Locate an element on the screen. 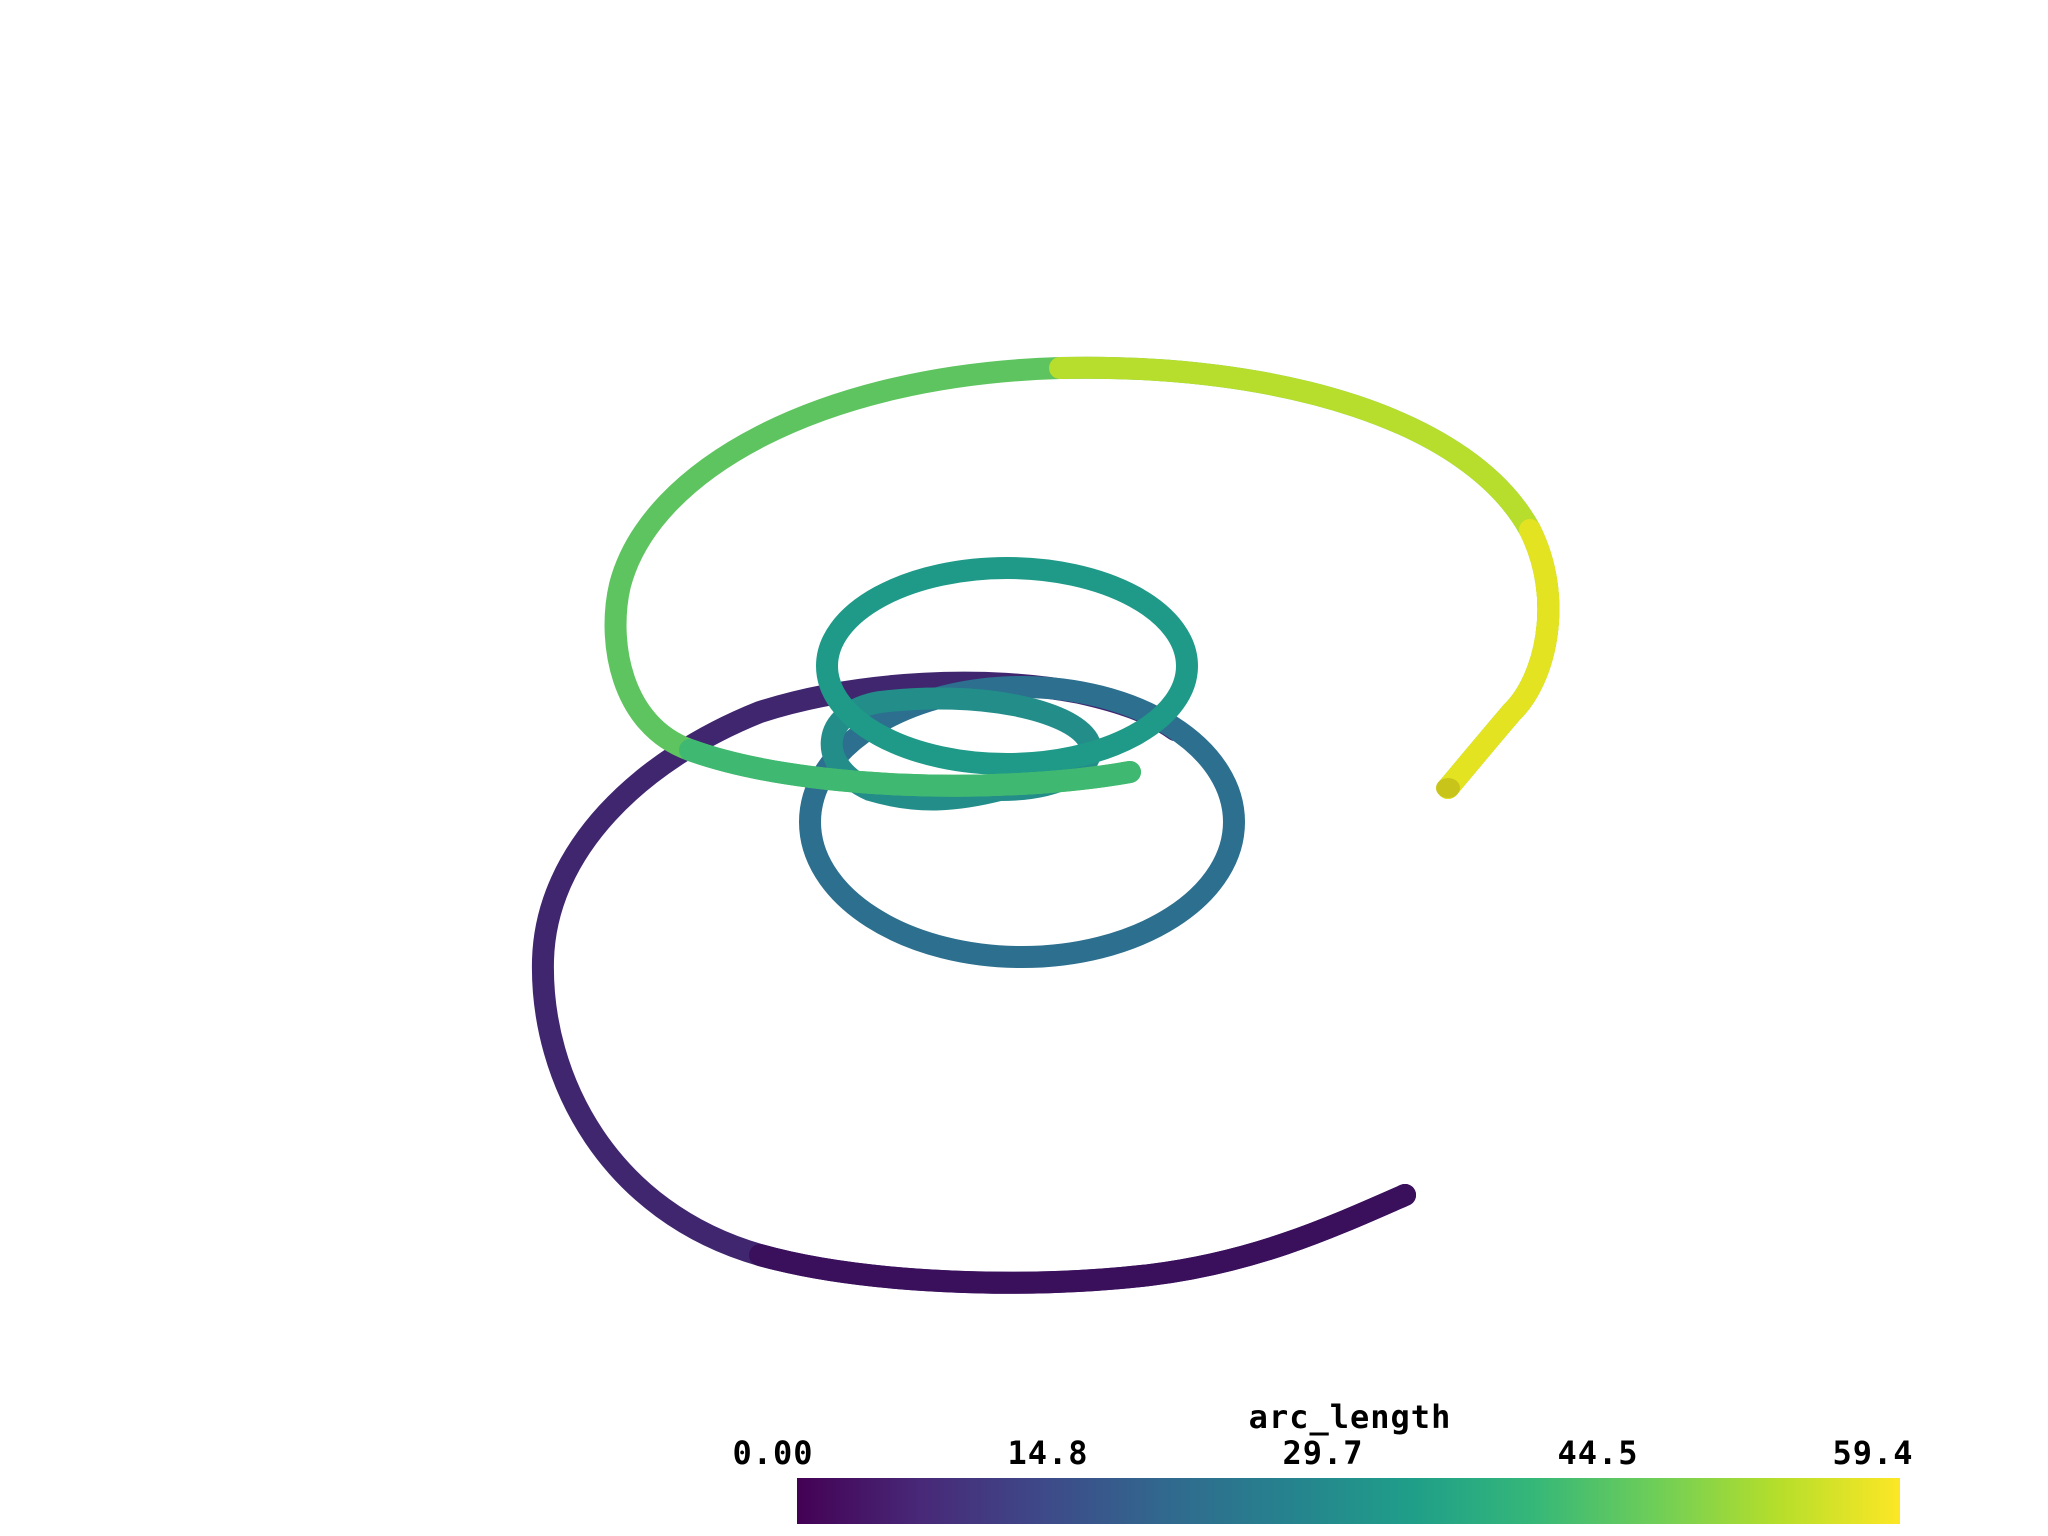 The image size is (2048, 1536). scalar-bar: arc_length 0.00 14.8 29.7 44.5 59.4 is located at coordinates (1322, 1461).